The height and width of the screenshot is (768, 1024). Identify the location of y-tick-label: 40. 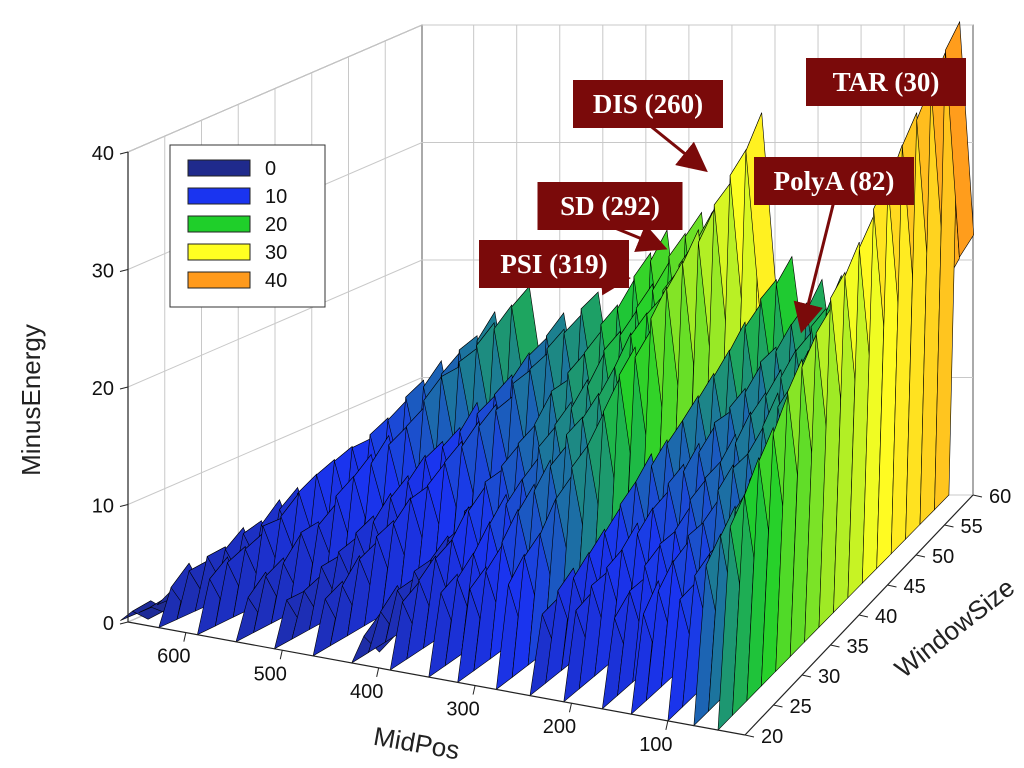
(886, 617).